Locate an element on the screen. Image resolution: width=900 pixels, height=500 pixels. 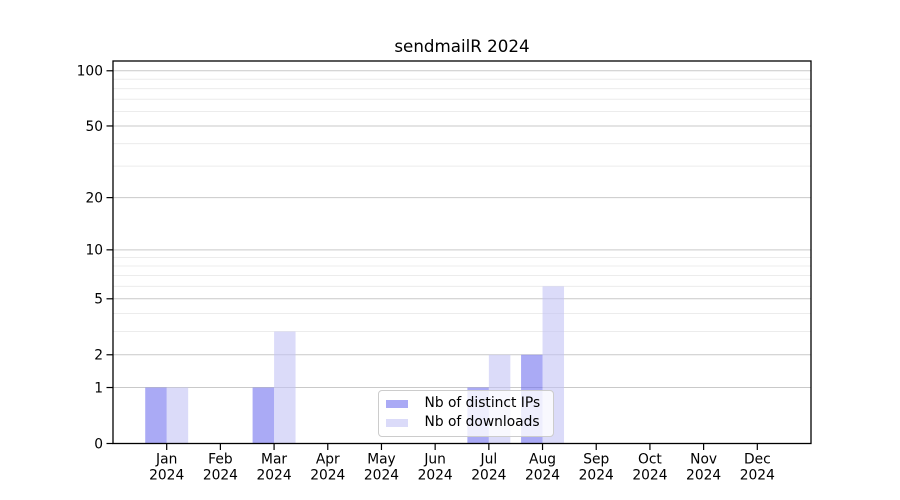
y-tick-label: 100 is located at coordinates (90, 72).